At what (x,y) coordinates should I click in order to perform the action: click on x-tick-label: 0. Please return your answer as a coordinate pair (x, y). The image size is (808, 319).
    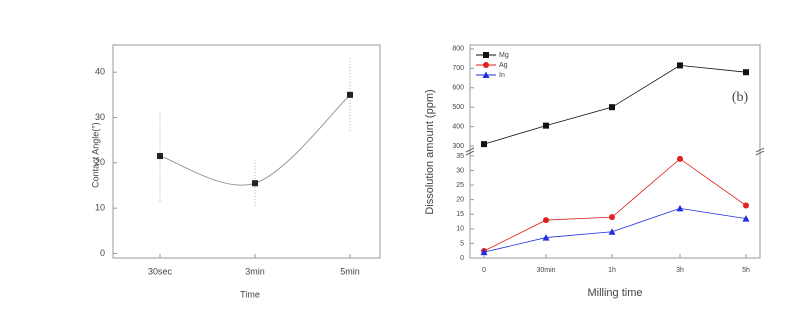
    Looking at the image, I should click on (484, 270).